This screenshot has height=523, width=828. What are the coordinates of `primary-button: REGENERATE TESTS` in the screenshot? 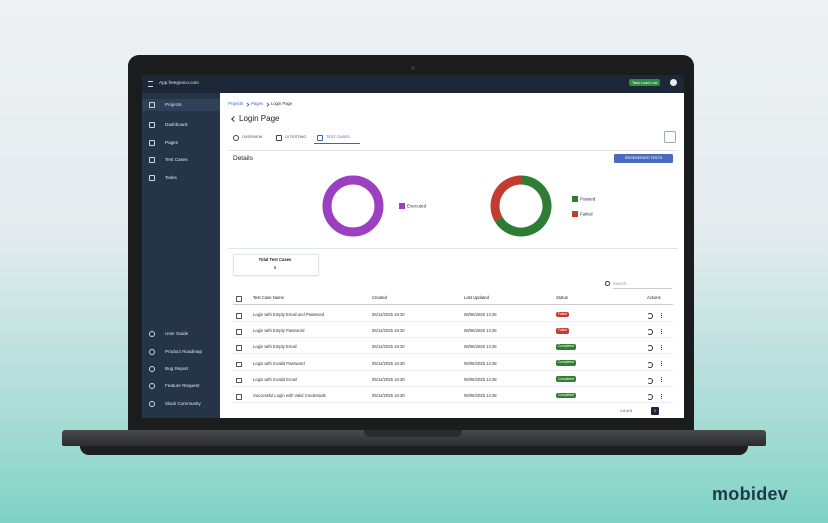 It's located at (643, 158).